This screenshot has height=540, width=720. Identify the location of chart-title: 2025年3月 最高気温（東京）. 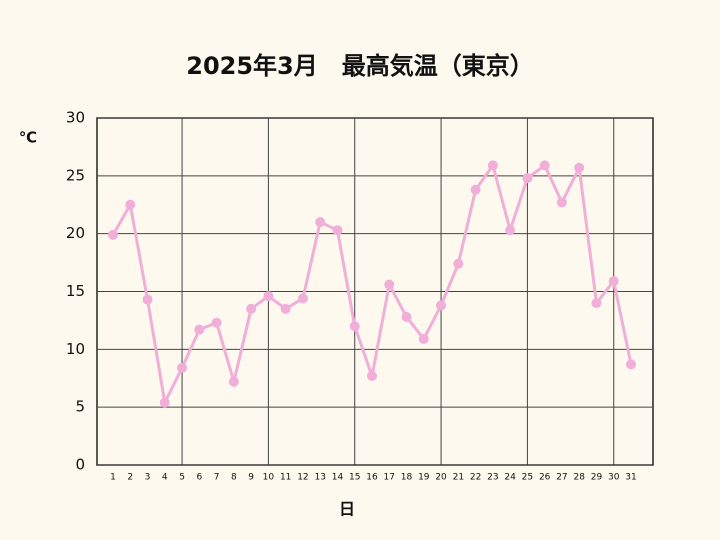
(360, 66).